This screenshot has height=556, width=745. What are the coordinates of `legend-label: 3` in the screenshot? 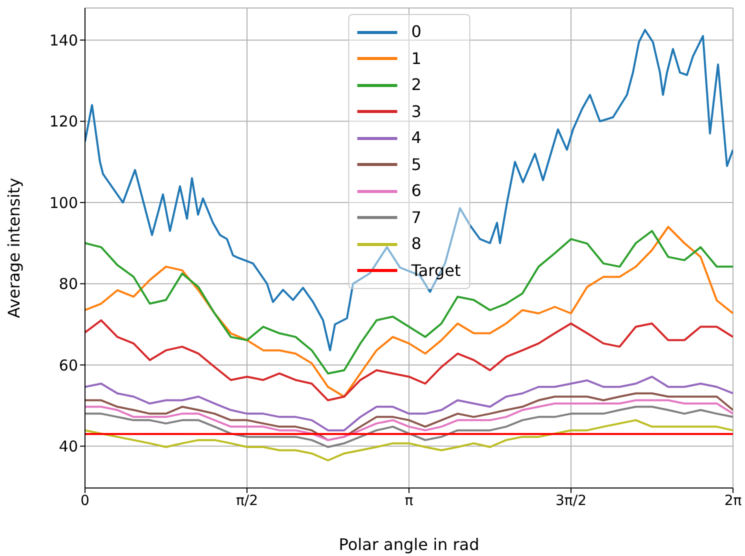 It's located at (416, 111).